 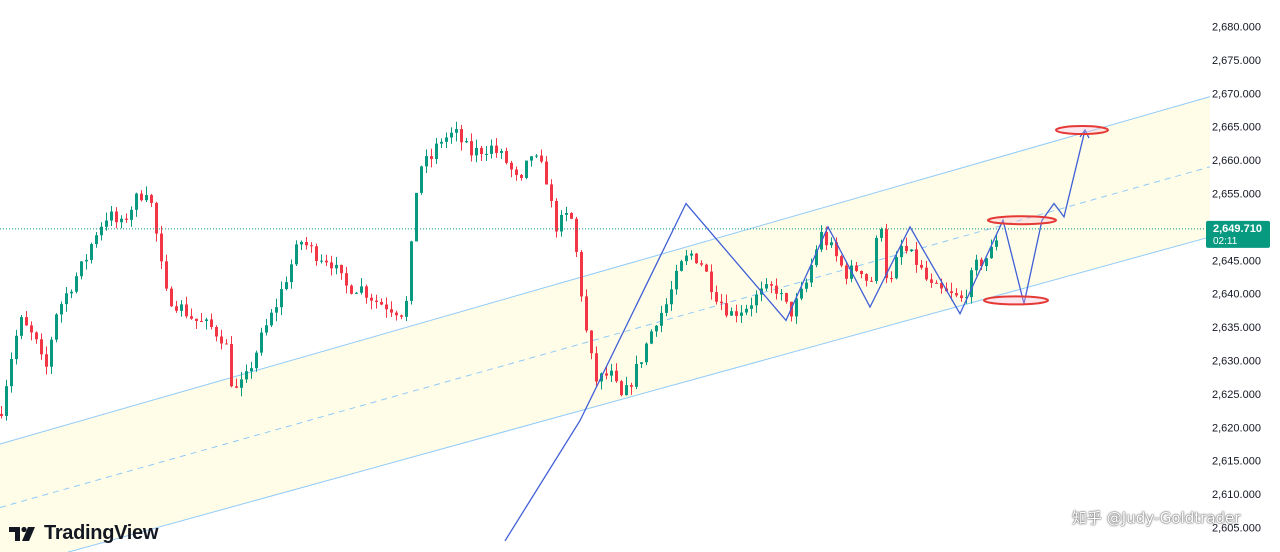 I want to click on author-watermark: 知乎 @Judy-Goldtrader, so click(x=1156, y=518).